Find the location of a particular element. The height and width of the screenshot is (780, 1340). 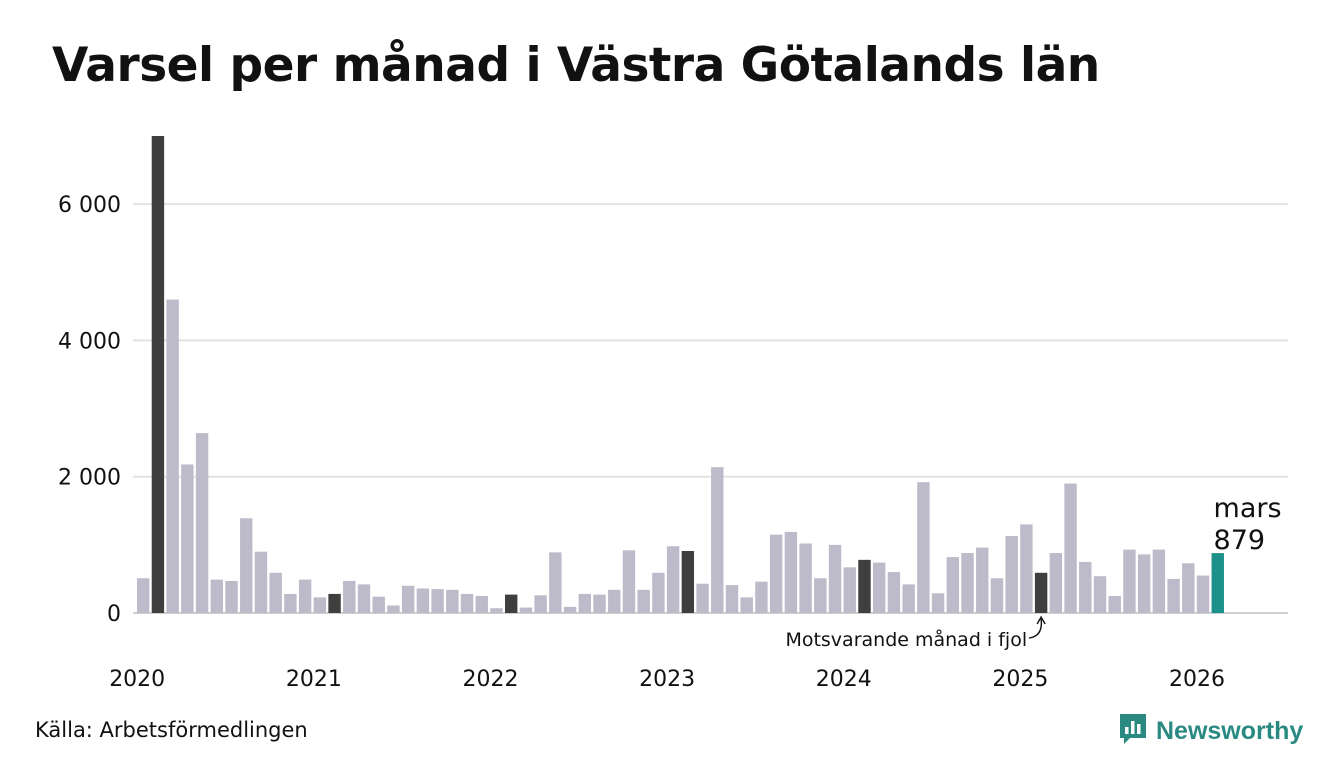

brand-logo: Newsworthy is located at coordinates (1210, 731).